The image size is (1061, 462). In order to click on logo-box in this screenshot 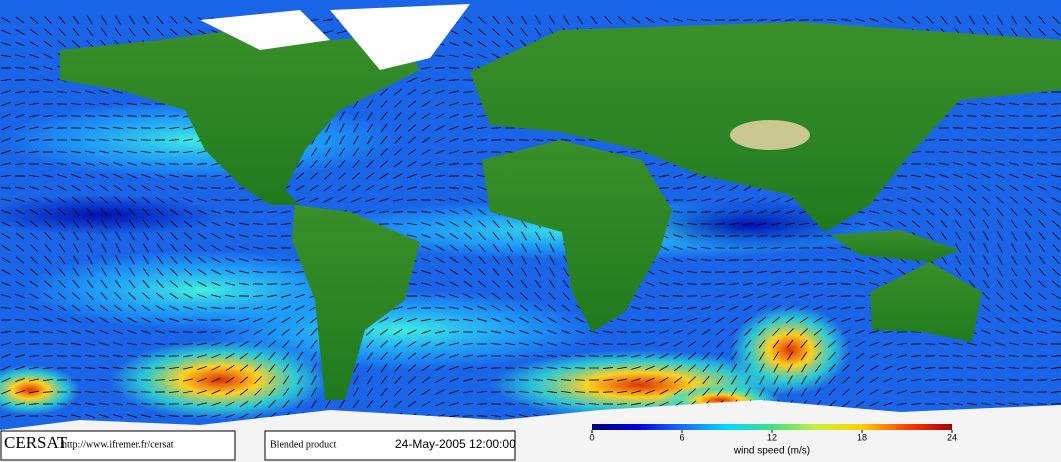, I will do `click(118, 445)`.